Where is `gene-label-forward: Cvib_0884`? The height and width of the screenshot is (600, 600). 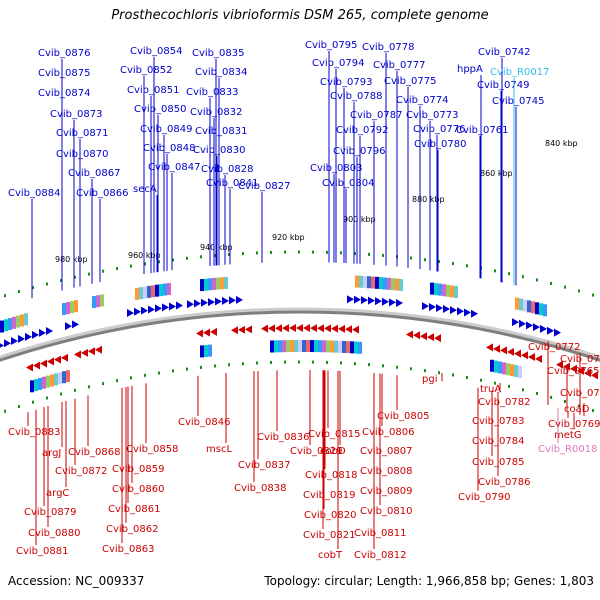 gene-label-forward: Cvib_0884 is located at coordinates (34, 193).